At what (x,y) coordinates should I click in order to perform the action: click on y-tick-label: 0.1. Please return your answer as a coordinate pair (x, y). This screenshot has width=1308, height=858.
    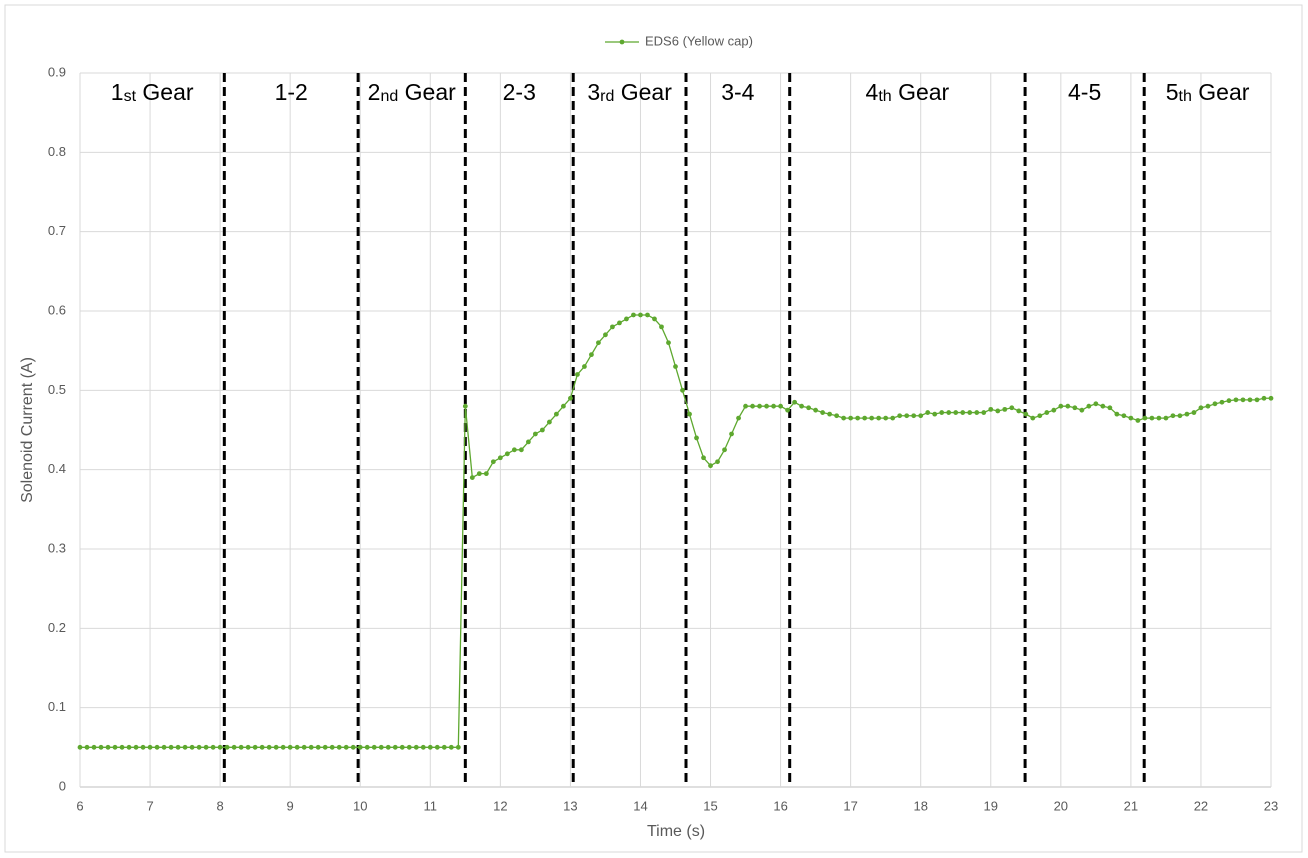
    Looking at the image, I should click on (57, 706).